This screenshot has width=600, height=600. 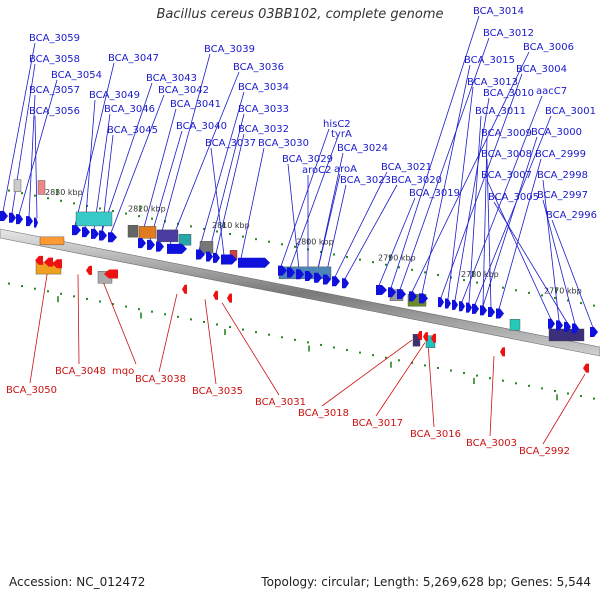 I want to click on scale-tick-label: 2780 kbp, so click(x=480, y=274).